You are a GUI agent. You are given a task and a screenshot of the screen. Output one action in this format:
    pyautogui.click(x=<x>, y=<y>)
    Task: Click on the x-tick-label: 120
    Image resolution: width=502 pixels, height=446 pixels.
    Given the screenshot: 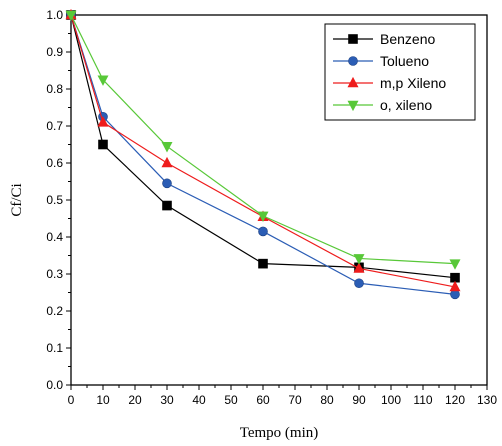 What is the action you would take?
    pyautogui.click(x=455, y=400)
    